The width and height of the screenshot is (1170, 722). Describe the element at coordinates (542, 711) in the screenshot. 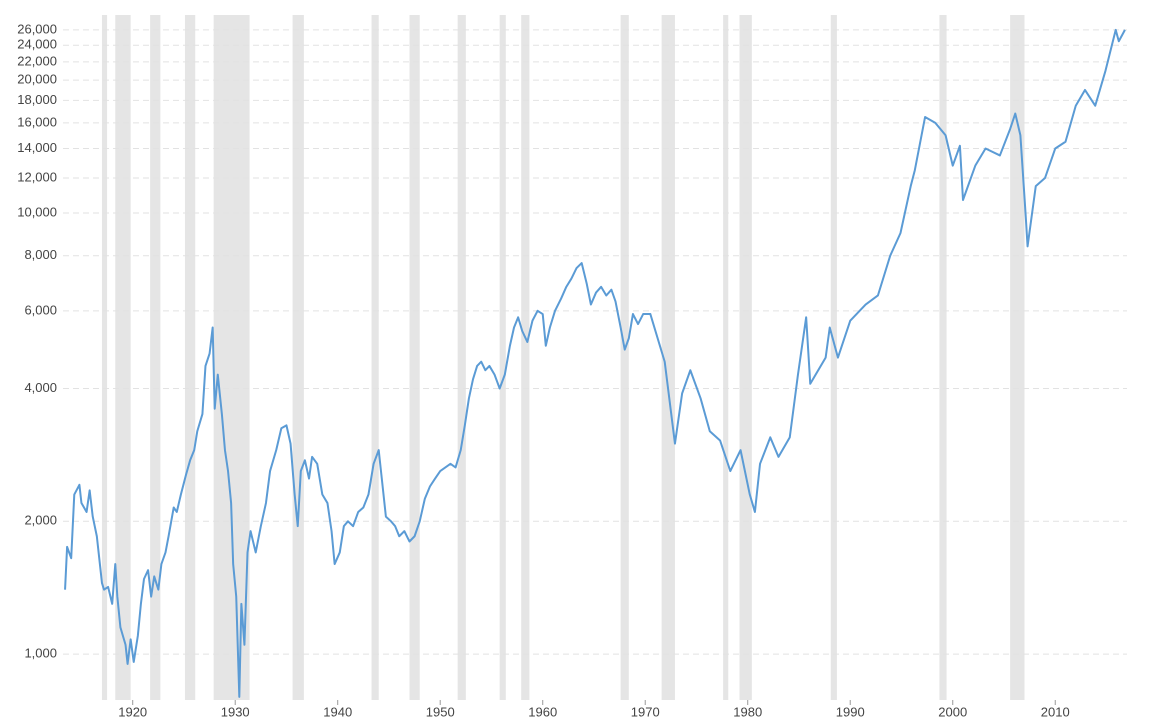

I see `x-tick-label: 1960` at that location.